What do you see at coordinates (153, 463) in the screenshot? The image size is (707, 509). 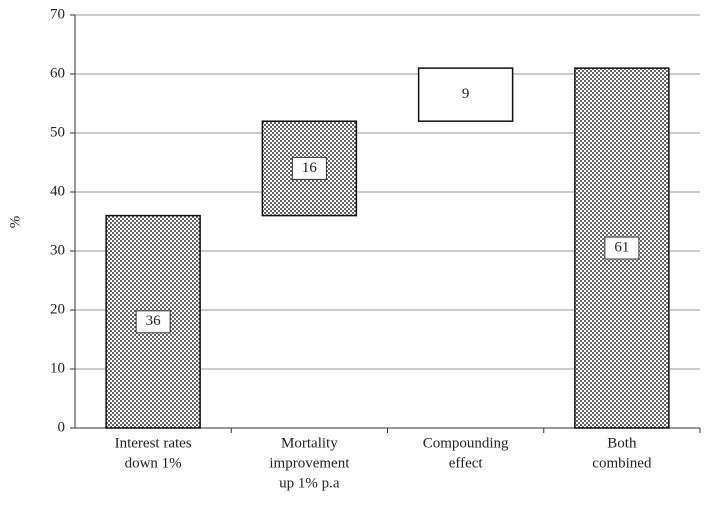 I see `x-tick-label: down 1%` at bounding box center [153, 463].